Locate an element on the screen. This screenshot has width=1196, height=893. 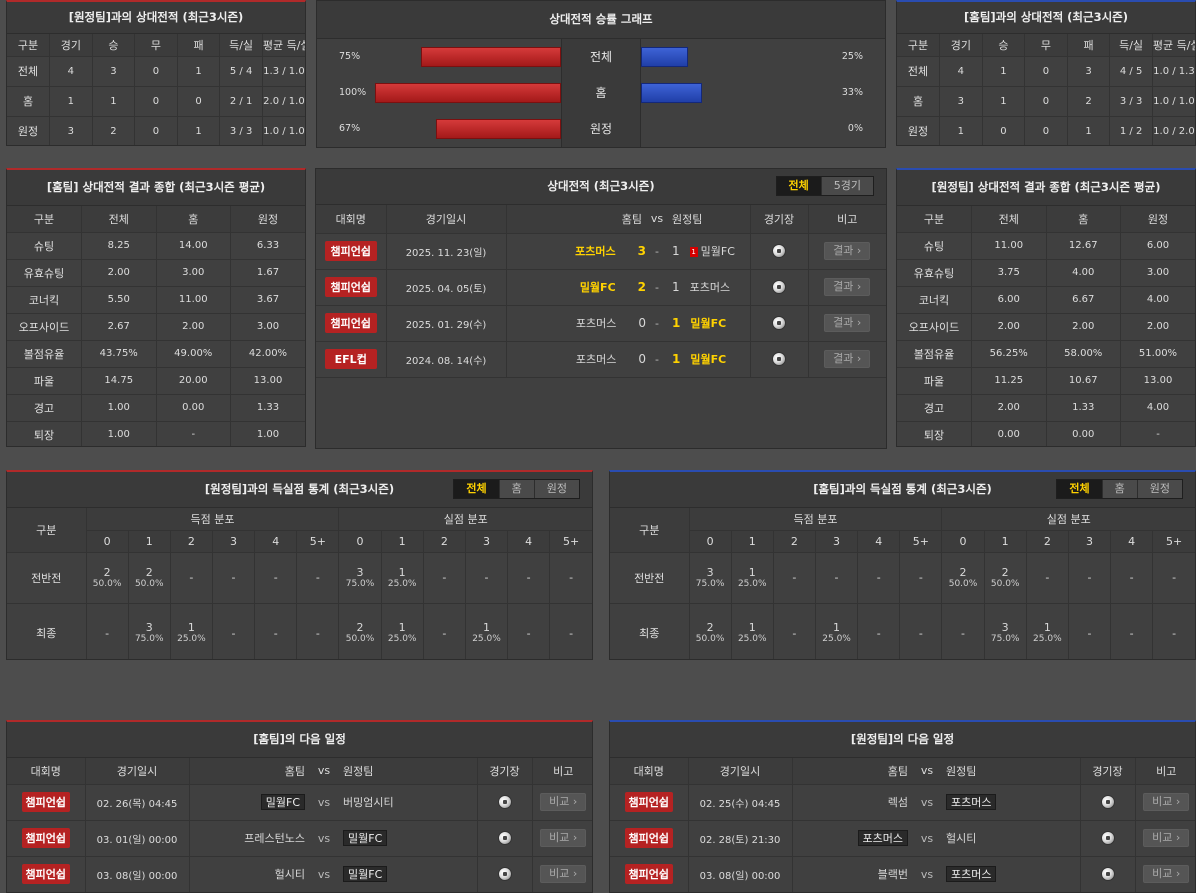
result-button-label: 결과 is located at coordinates (843, 250).